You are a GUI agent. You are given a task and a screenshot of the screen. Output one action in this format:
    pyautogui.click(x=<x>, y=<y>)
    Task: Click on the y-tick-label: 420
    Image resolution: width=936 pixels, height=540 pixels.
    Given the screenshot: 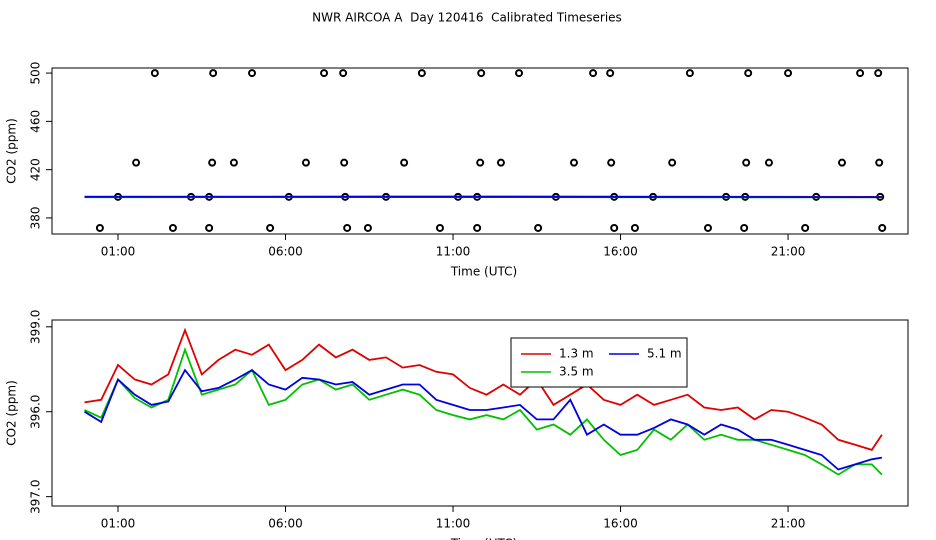 What is the action you would take?
    pyautogui.click(x=36, y=169)
    